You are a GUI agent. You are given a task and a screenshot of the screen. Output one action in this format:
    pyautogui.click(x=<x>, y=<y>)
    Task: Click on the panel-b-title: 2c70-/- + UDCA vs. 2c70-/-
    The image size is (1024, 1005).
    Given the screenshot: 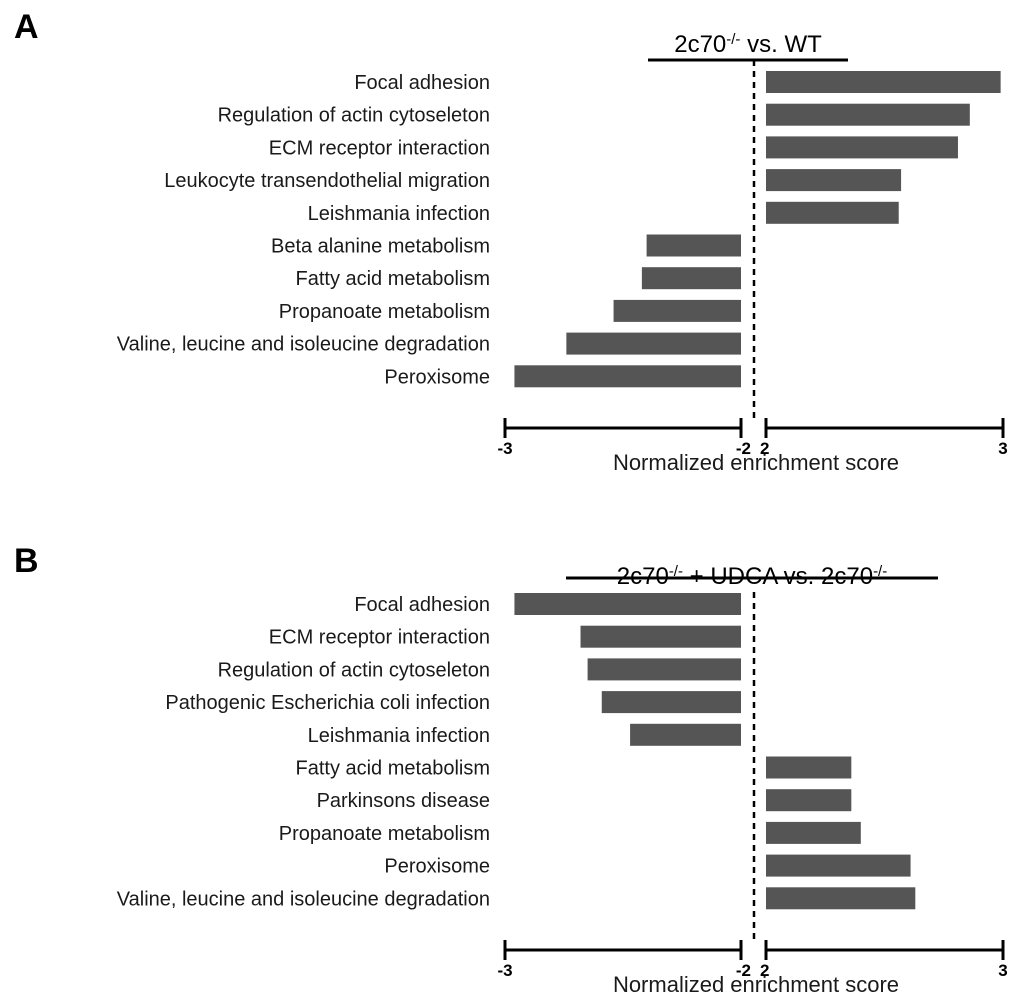 What is the action you would take?
    pyautogui.click(x=752, y=576)
    